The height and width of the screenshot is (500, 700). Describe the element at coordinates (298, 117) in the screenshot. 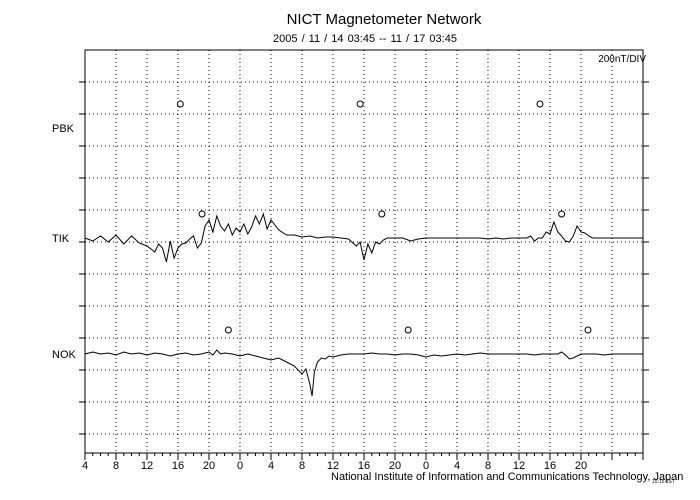

I see `station-pbk: PBK` at that location.